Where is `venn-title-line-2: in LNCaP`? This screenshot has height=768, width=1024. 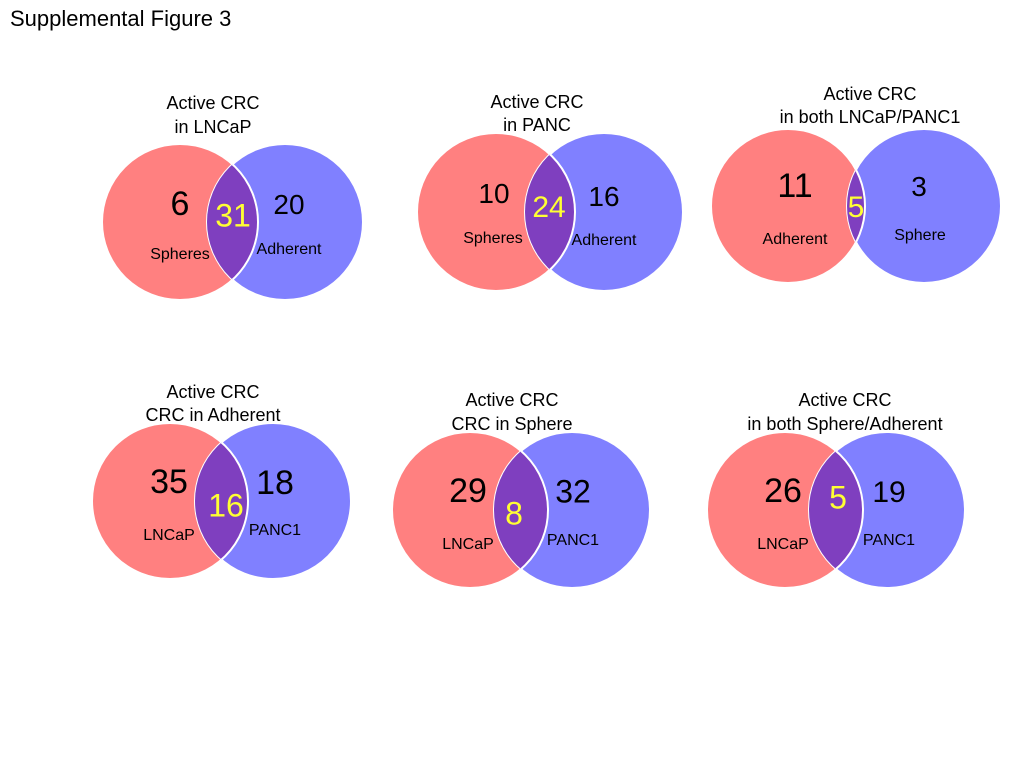 venn-title-line-2: in LNCaP is located at coordinates (212, 127).